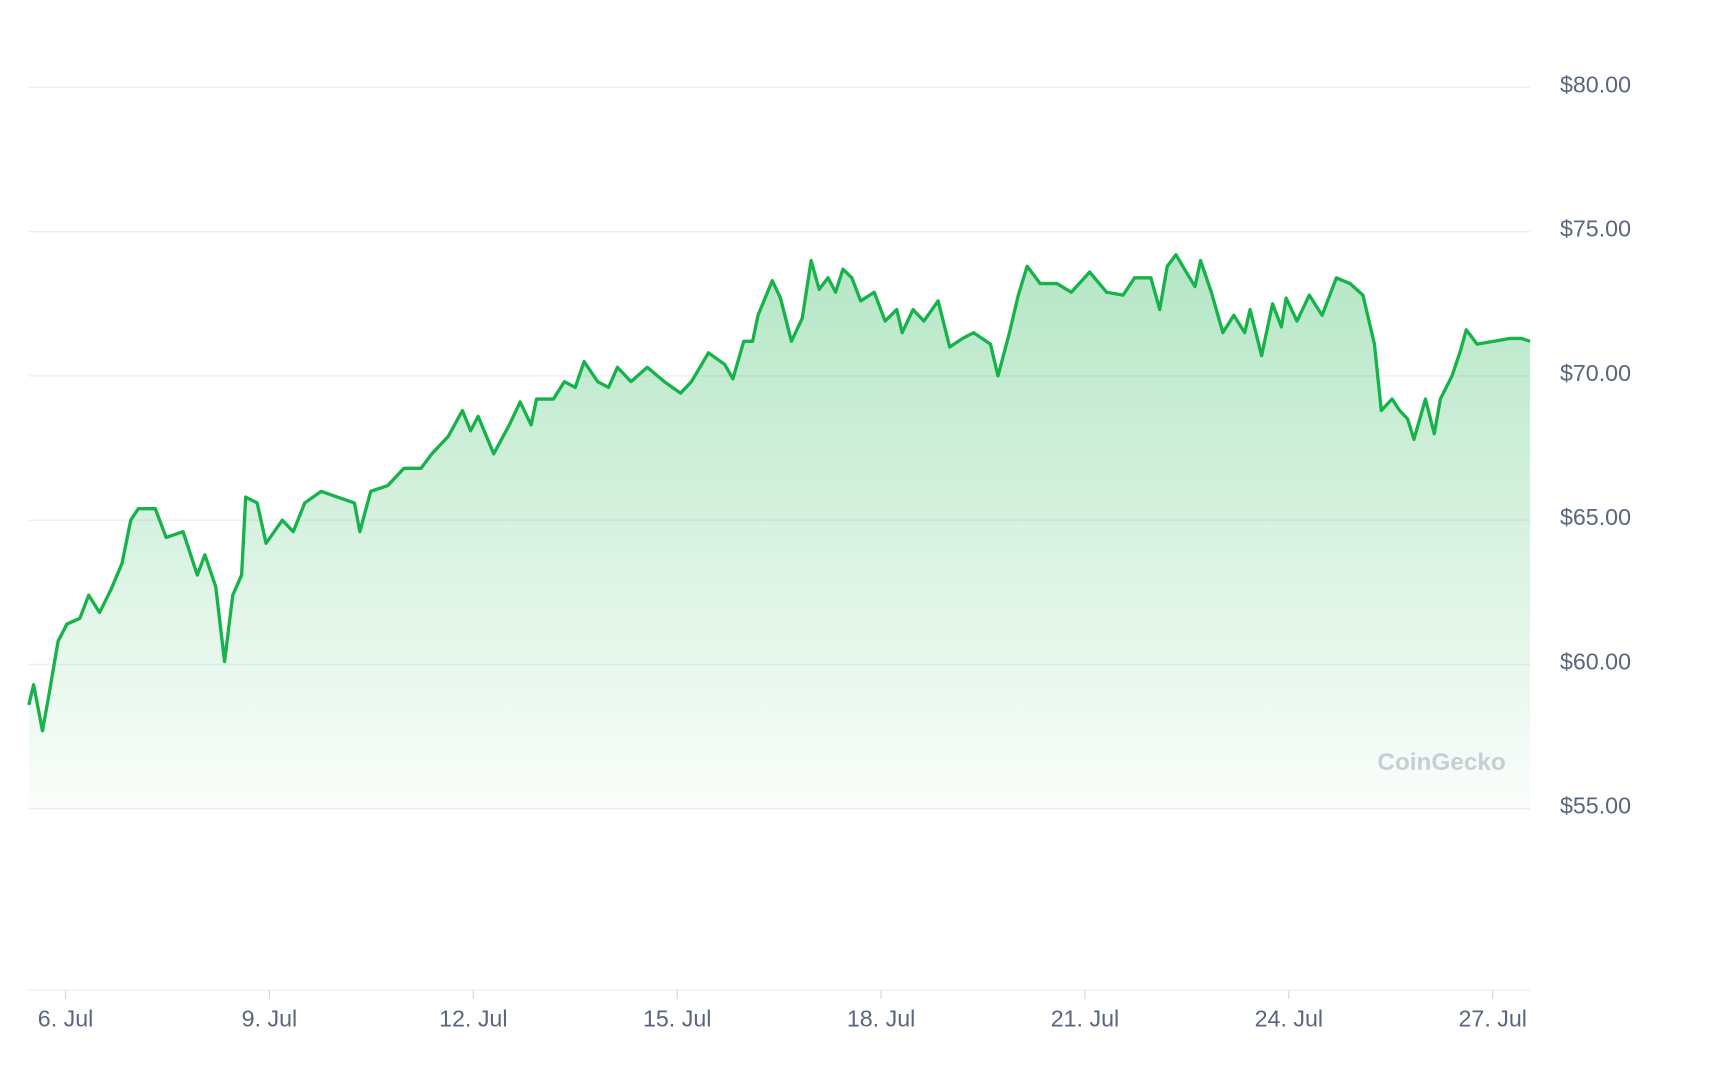 The height and width of the screenshot is (1072, 1726). I want to click on x-tick-label: 24. Jul, so click(1289, 1019).